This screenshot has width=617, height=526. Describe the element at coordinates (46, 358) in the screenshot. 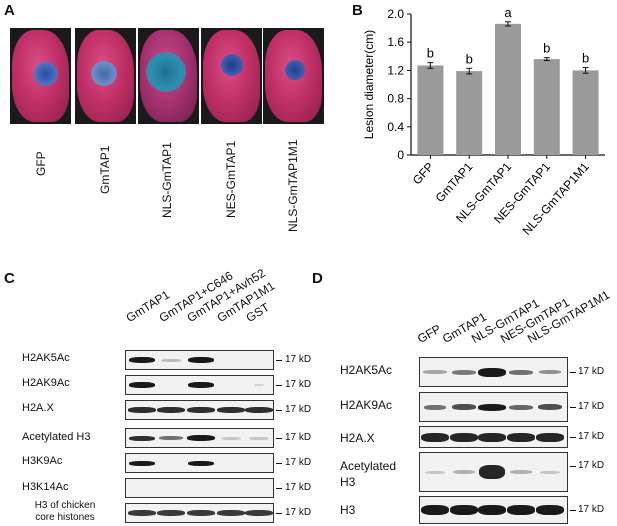

I see `panel-c-row-label: H2AK5Ac` at that location.